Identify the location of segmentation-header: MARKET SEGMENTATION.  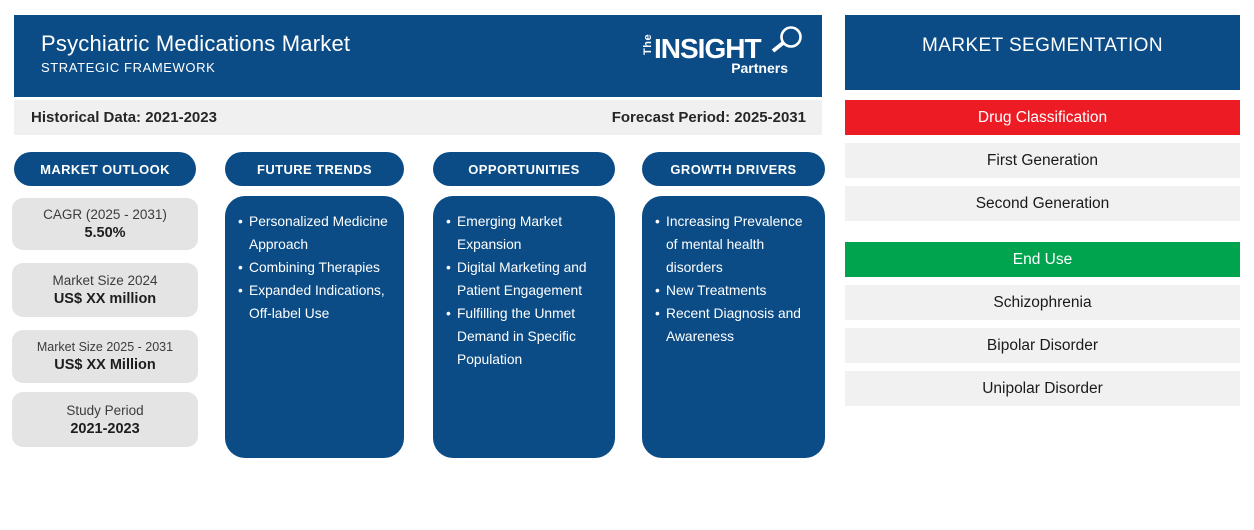
(1042, 52).